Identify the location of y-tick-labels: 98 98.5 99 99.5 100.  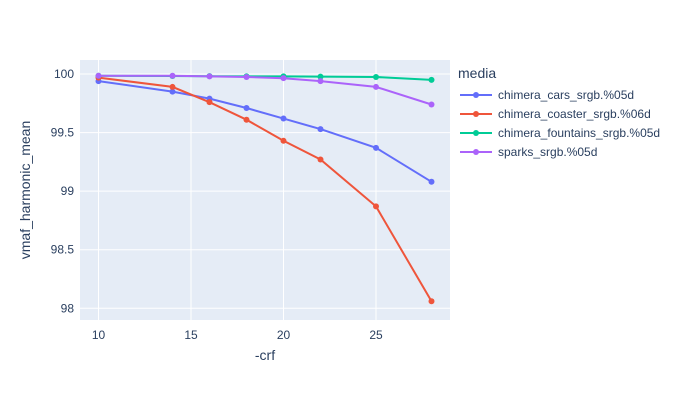
(63, 191).